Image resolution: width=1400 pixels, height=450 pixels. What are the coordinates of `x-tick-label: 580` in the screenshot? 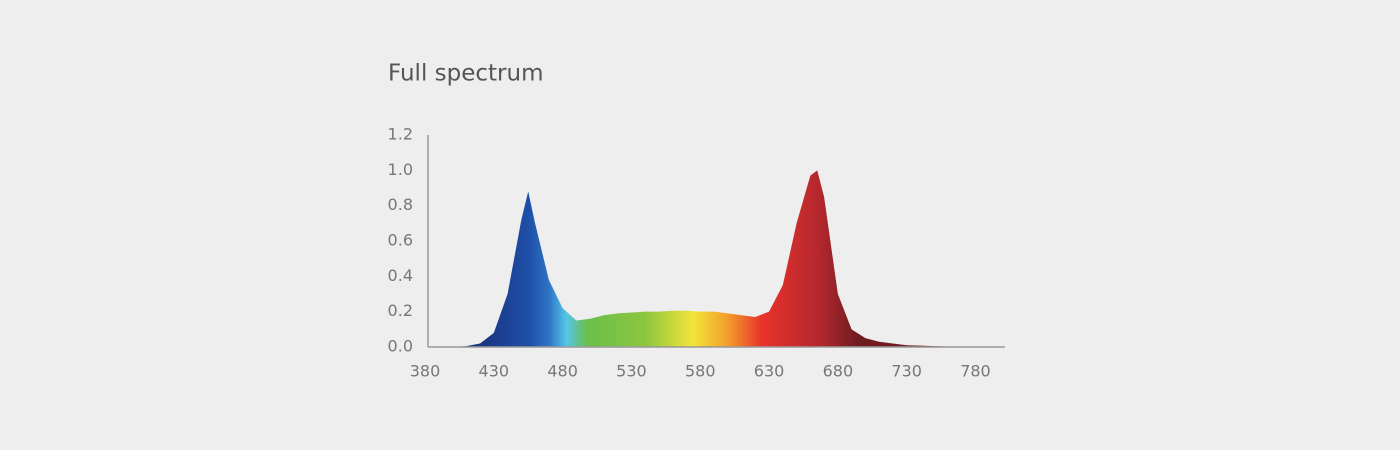 It's located at (700, 371).